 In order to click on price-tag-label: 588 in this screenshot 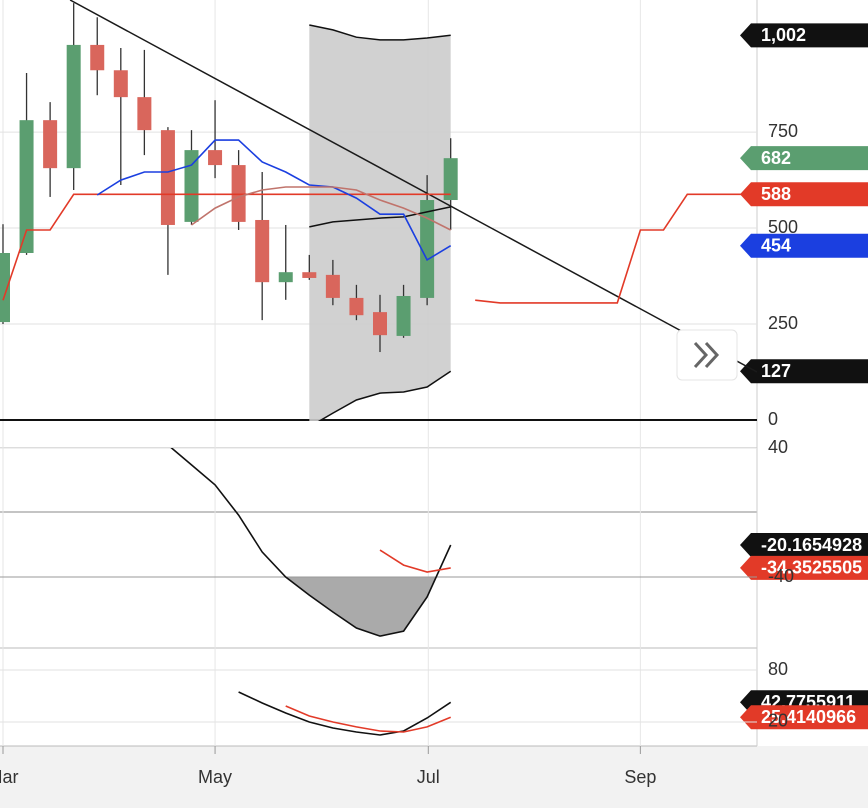, I will do `click(776, 194)`.